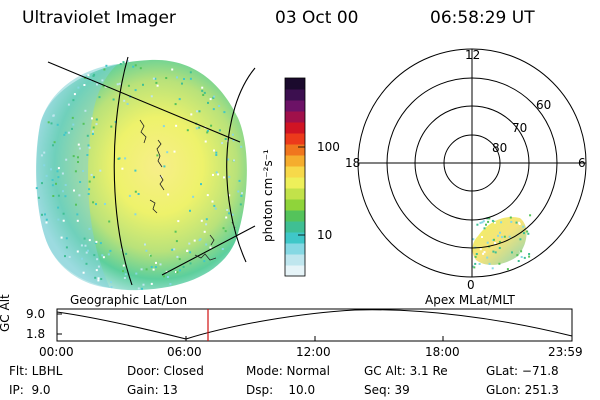  What do you see at coordinates (565, 352) in the screenshot?
I see `time-tick-2359: 23:59` at bounding box center [565, 352].